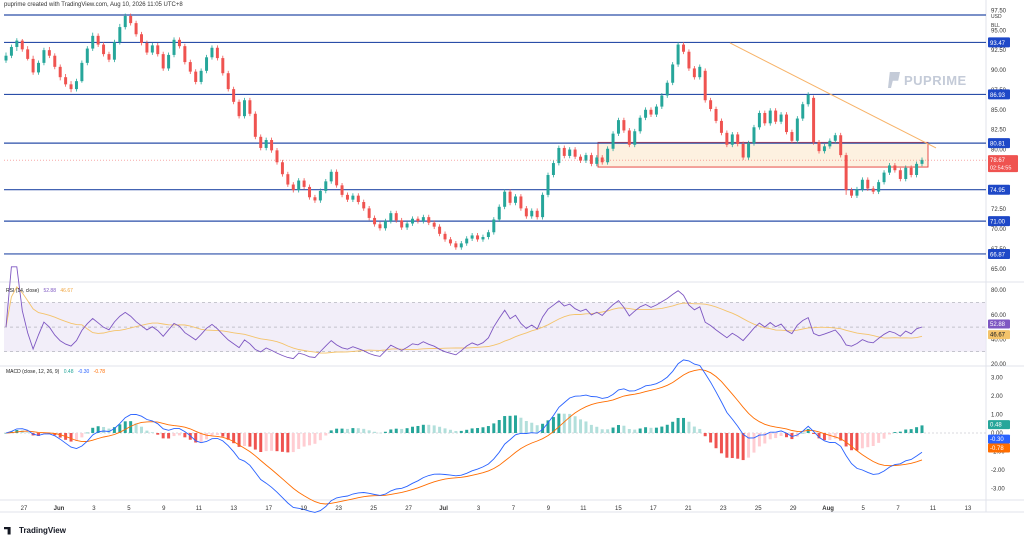 The image size is (1024, 542). I want to click on price-tick-label: 72.50, so click(999, 210).